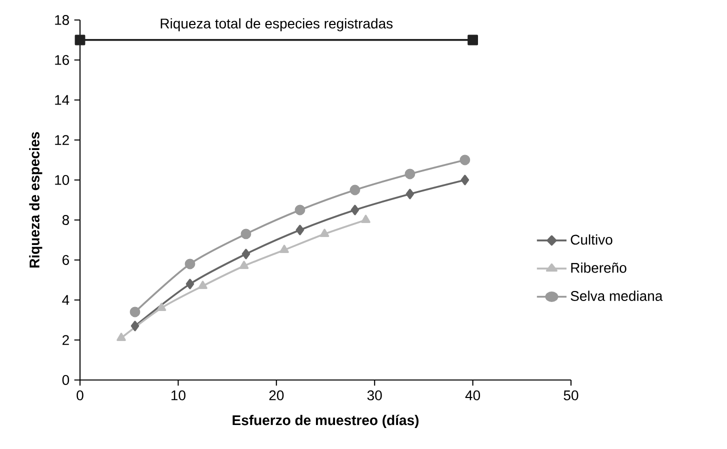 The height and width of the screenshot is (449, 727). What do you see at coordinates (276, 25) in the screenshot?
I see `series-label: Riqueza total de especies registradas` at bounding box center [276, 25].